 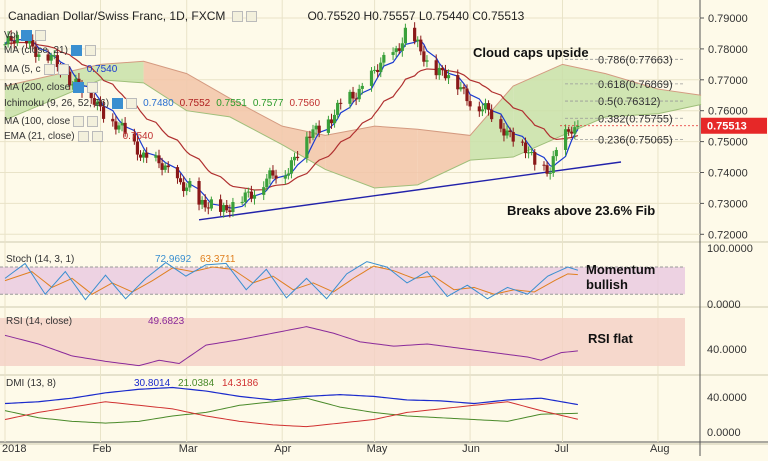 What do you see at coordinates (620, 269) in the screenshot?
I see `annotation-momentum-line1: Momentum` at bounding box center [620, 269].